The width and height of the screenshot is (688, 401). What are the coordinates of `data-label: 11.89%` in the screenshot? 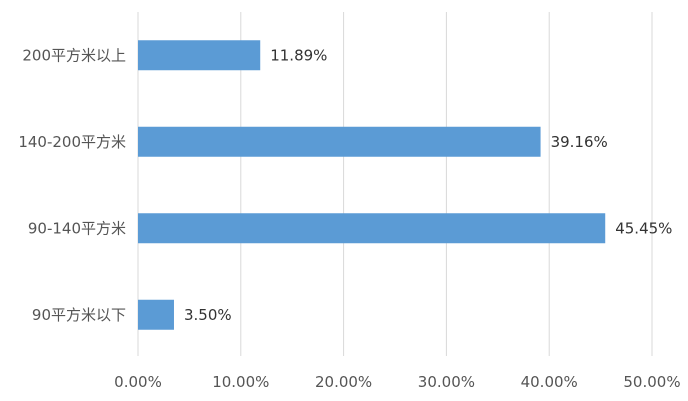 It's located at (298, 55).